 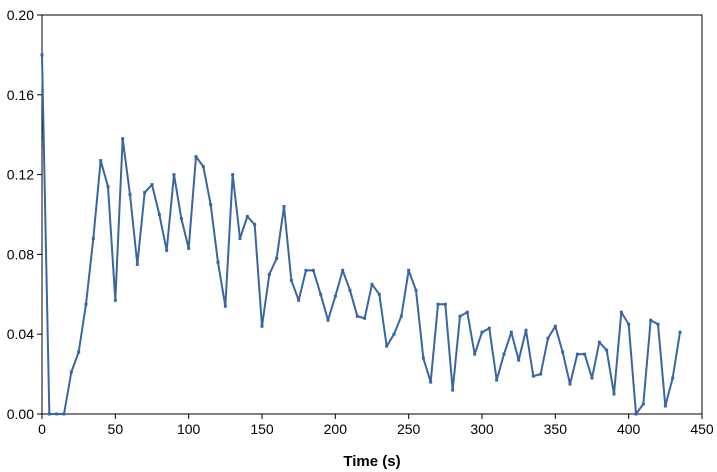 I want to click on x-tick-label: 200, so click(x=336, y=429).